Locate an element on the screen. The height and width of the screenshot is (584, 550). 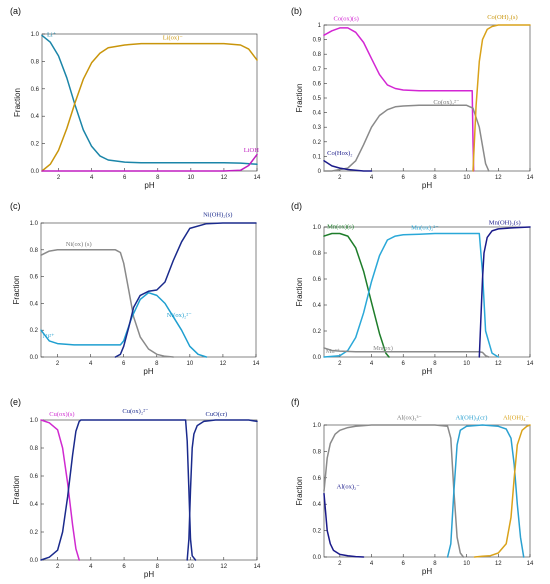
species-label: LiOH is located at coordinates (251, 150).